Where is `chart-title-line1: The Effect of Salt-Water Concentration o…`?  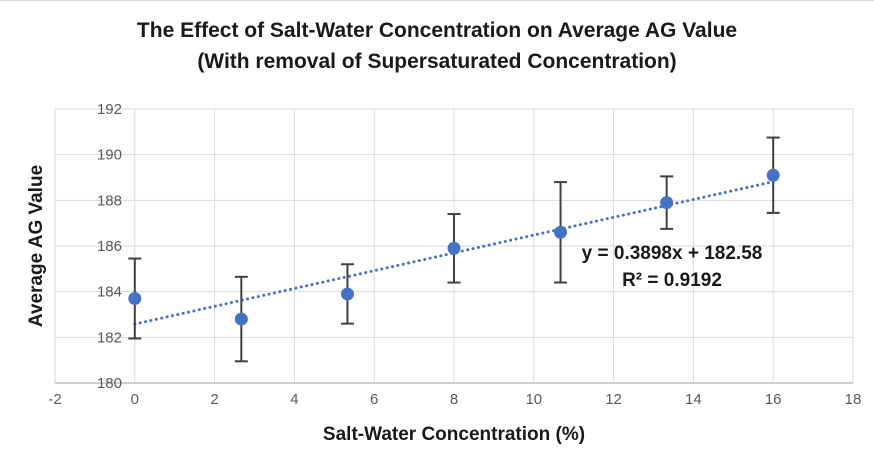 chart-title-line1: The Effect of Salt-Water Concentration o… is located at coordinates (437, 30).